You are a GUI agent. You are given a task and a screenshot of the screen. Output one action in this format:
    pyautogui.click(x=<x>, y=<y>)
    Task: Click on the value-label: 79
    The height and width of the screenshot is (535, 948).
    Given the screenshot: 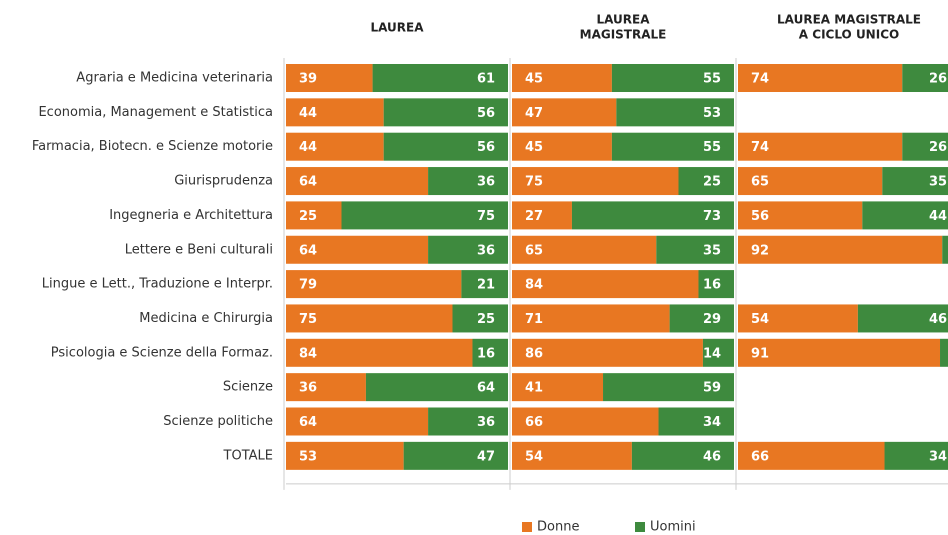 What is the action you would take?
    pyautogui.click(x=308, y=285)
    